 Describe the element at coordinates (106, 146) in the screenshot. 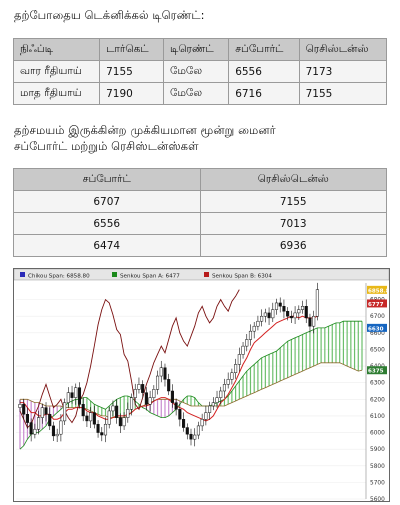

I see `section-heading-levels-line2: சப்போர்ட் மற்றும் ரெசிஸ்டன்ஸ்கள்` at that location.